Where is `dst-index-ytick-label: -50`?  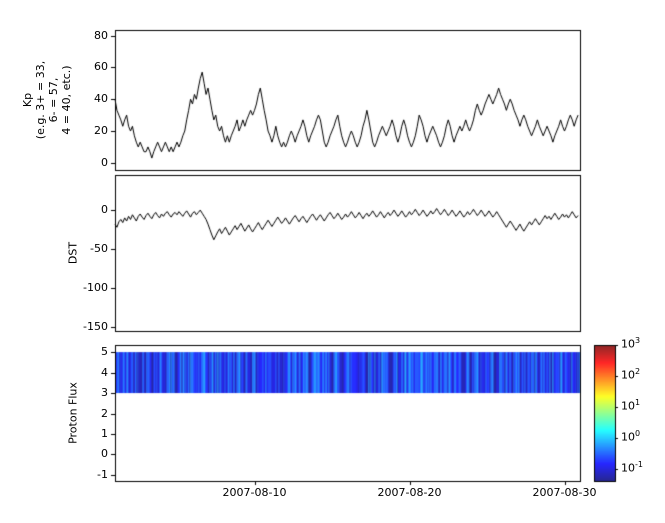
dst-index-ytick-label: -50 is located at coordinates (99, 249).